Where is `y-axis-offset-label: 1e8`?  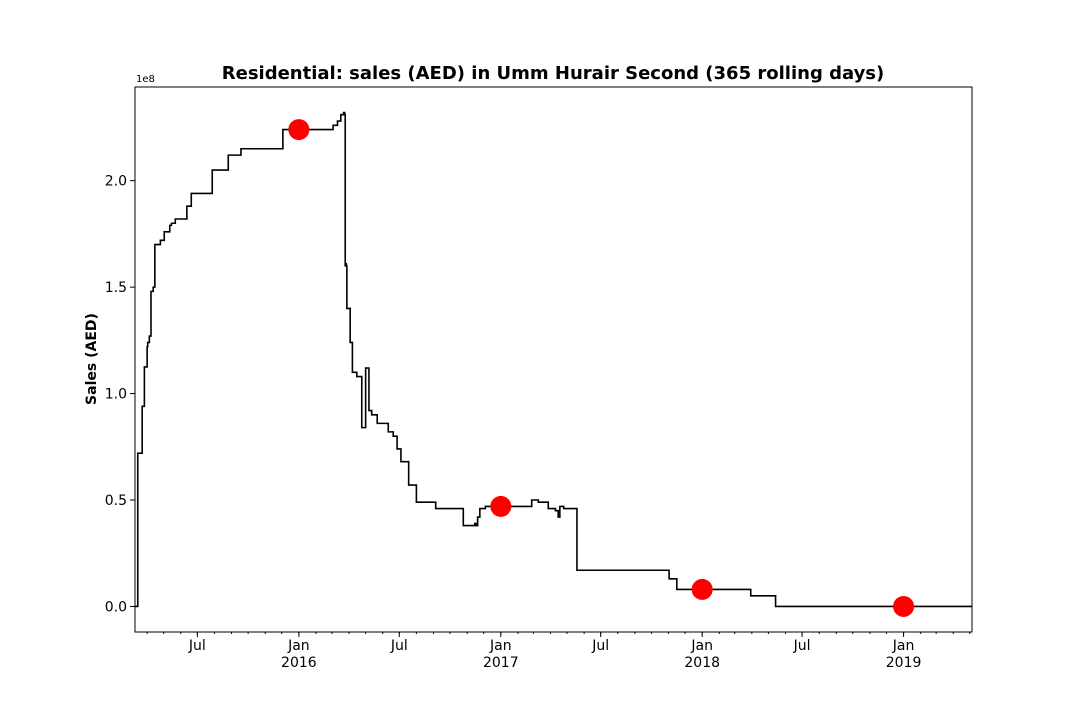
y-axis-offset-label: 1e8 is located at coordinates (145, 79).